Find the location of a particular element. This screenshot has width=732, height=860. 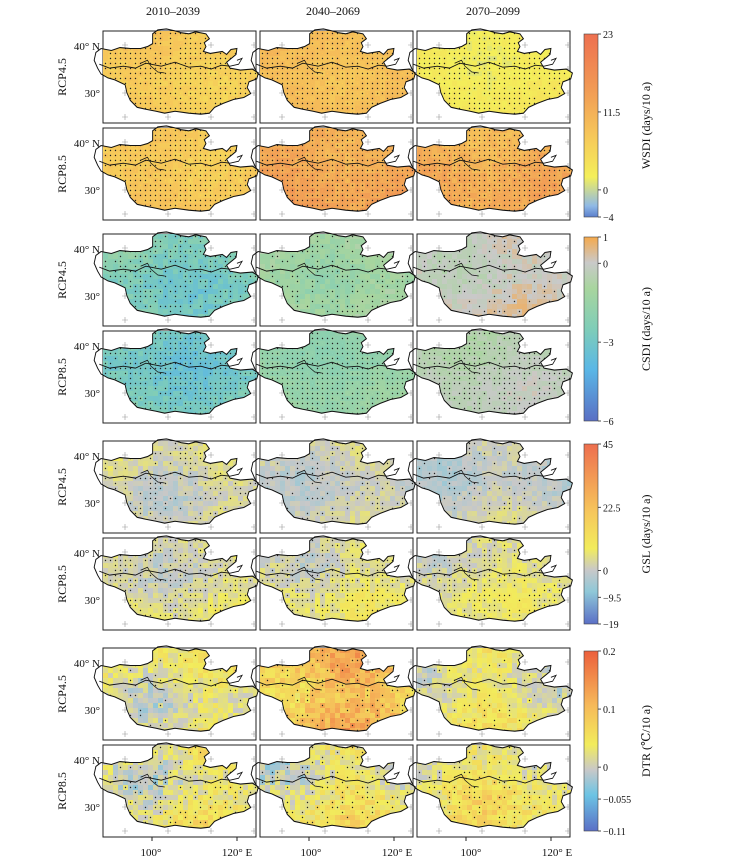

colorbar-tick-label: −4 is located at coordinates (608, 218).